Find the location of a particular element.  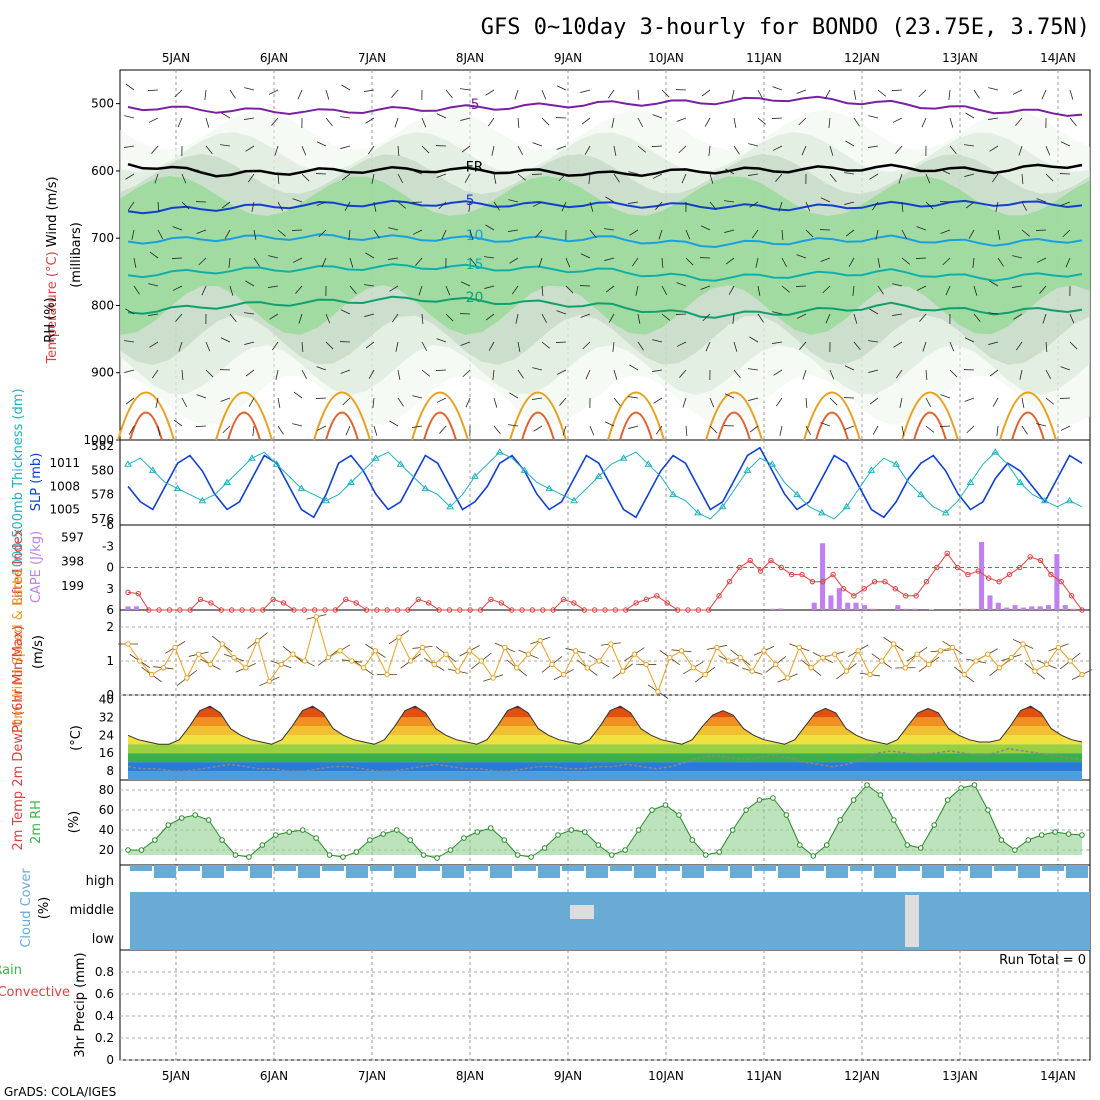

date-label-bottom: 7JAN is located at coordinates (372, 1076).